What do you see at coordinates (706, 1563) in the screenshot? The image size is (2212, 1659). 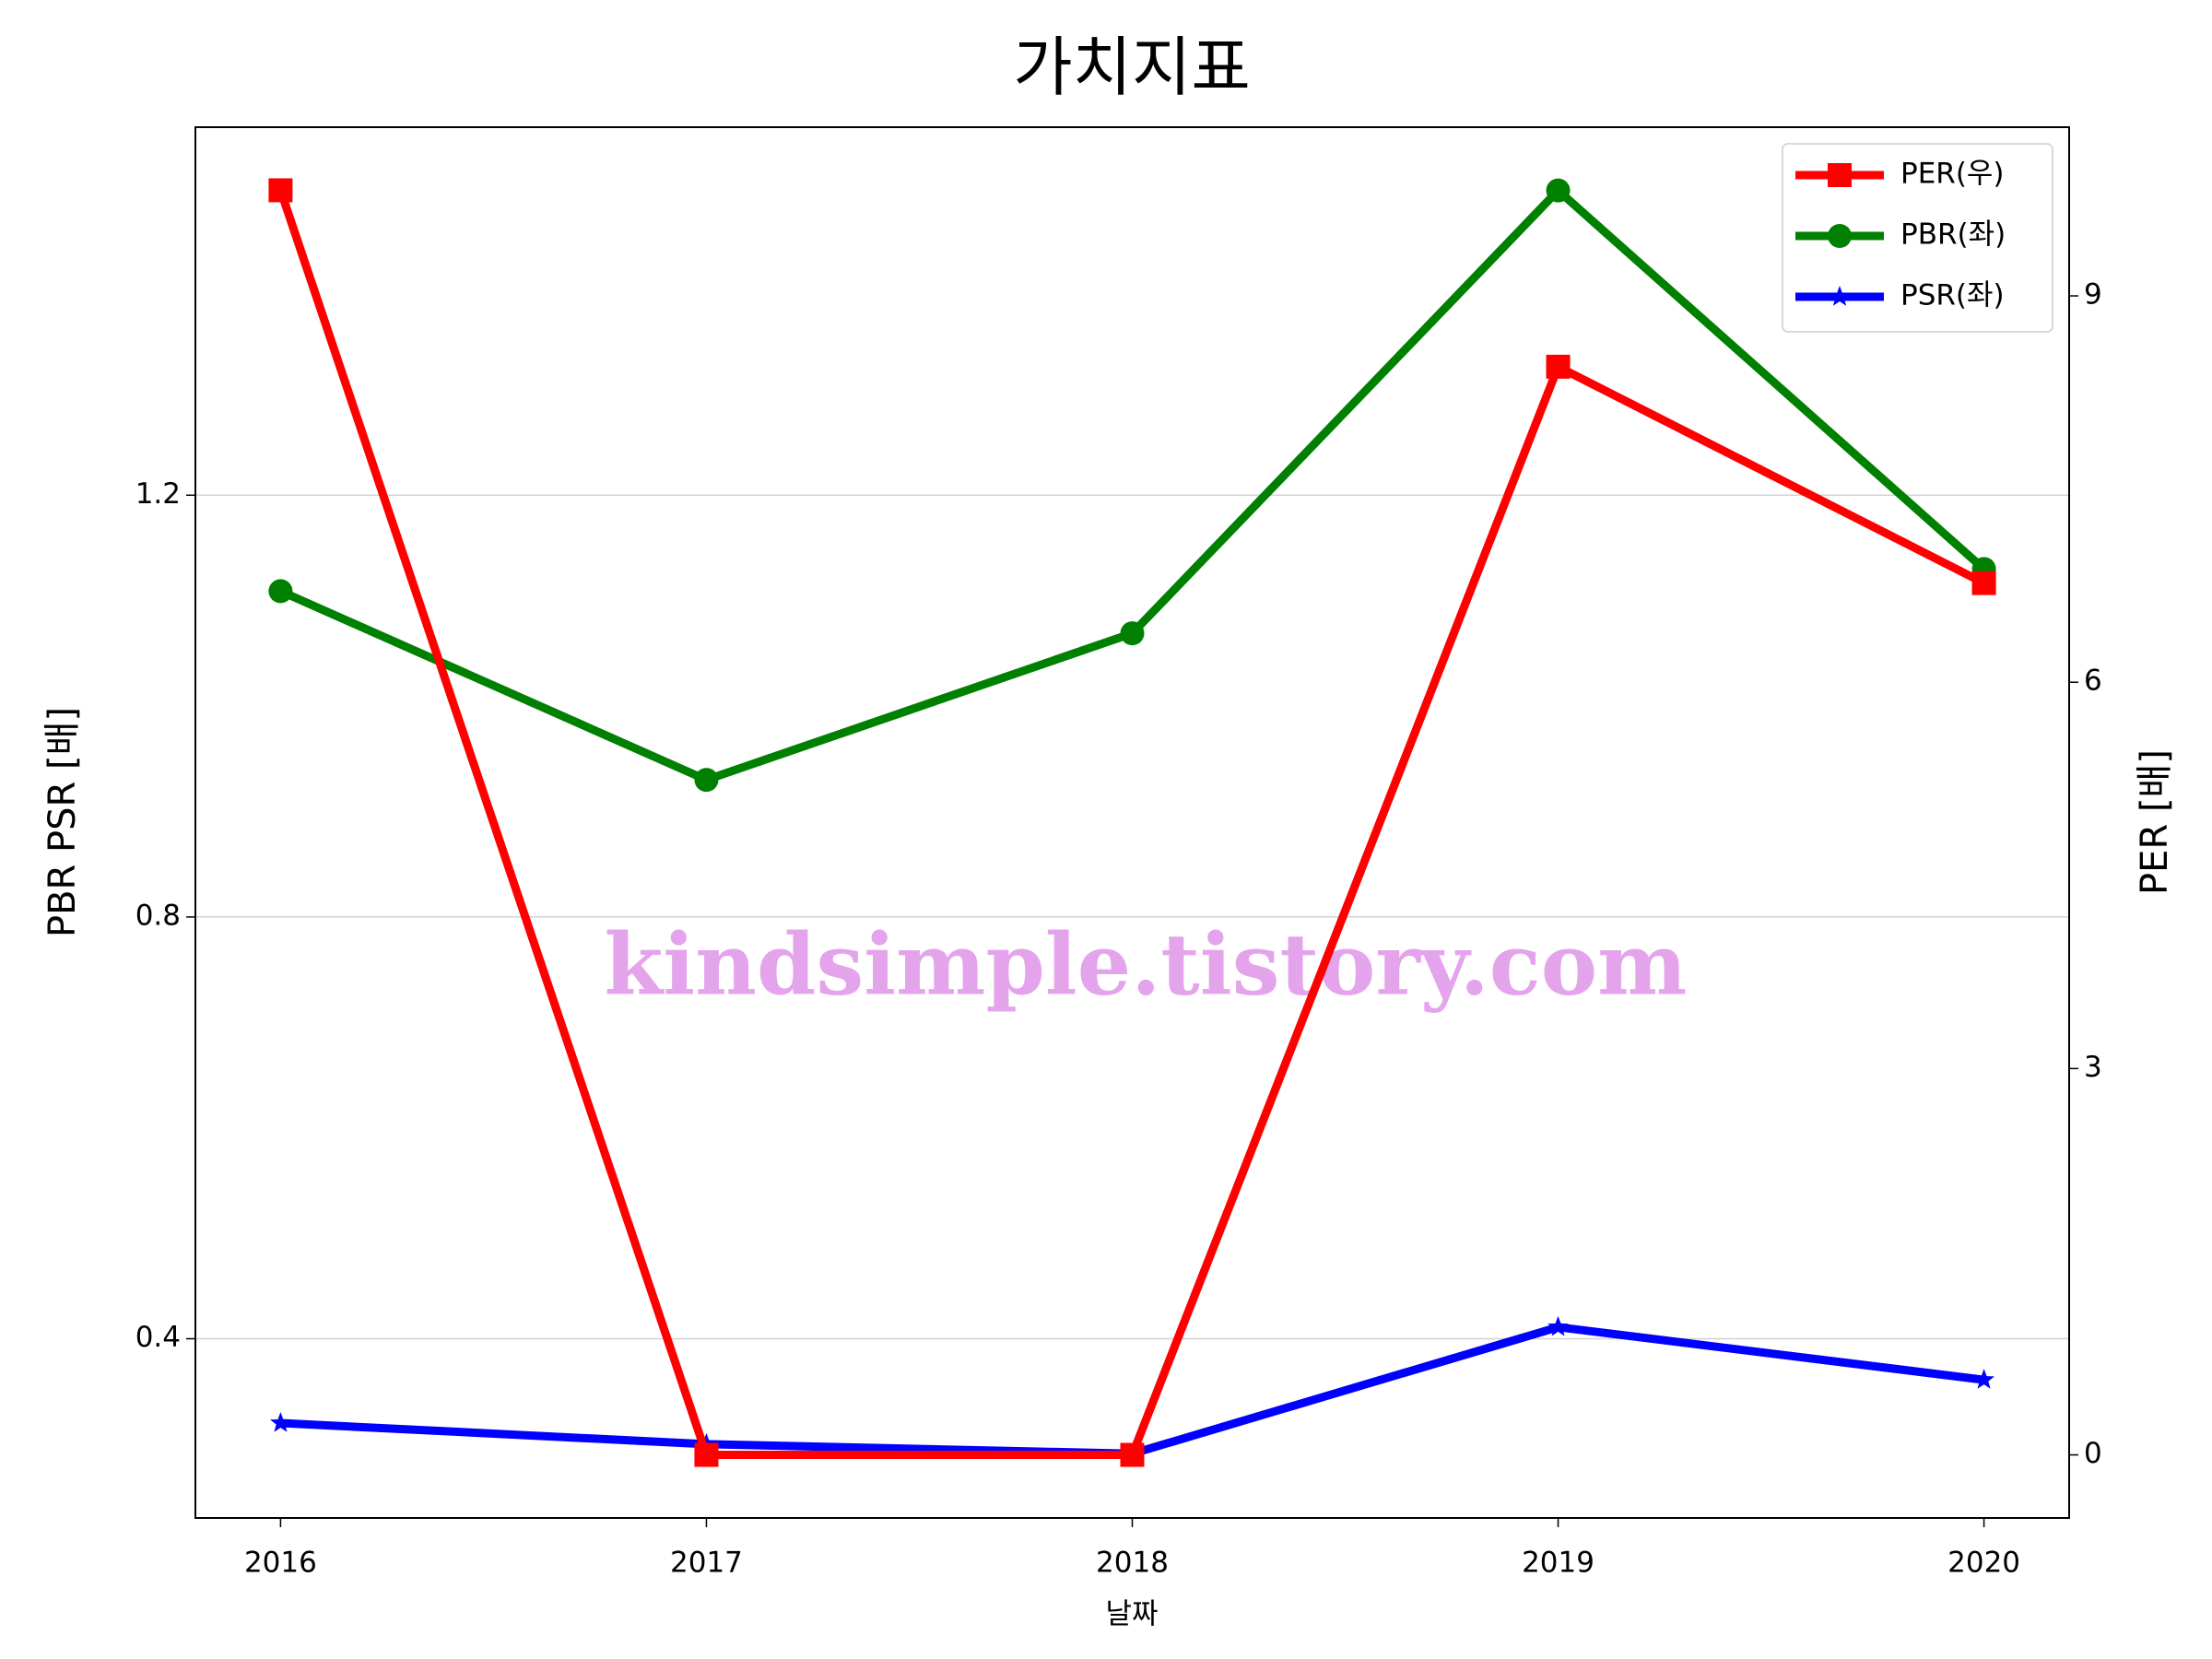 I see `x-tick-label: 2017` at bounding box center [706, 1563].